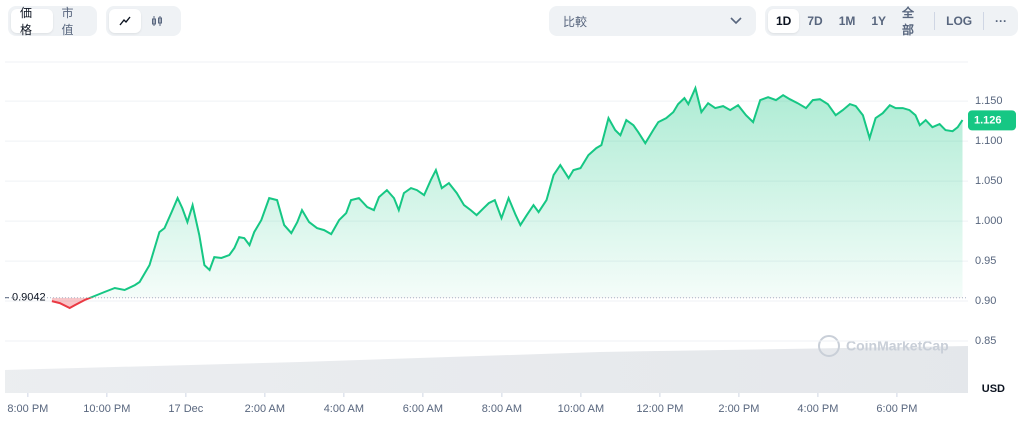 The width and height of the screenshot is (1024, 433). I want to click on x-tick-label: 8:00 PM, so click(27, 409).